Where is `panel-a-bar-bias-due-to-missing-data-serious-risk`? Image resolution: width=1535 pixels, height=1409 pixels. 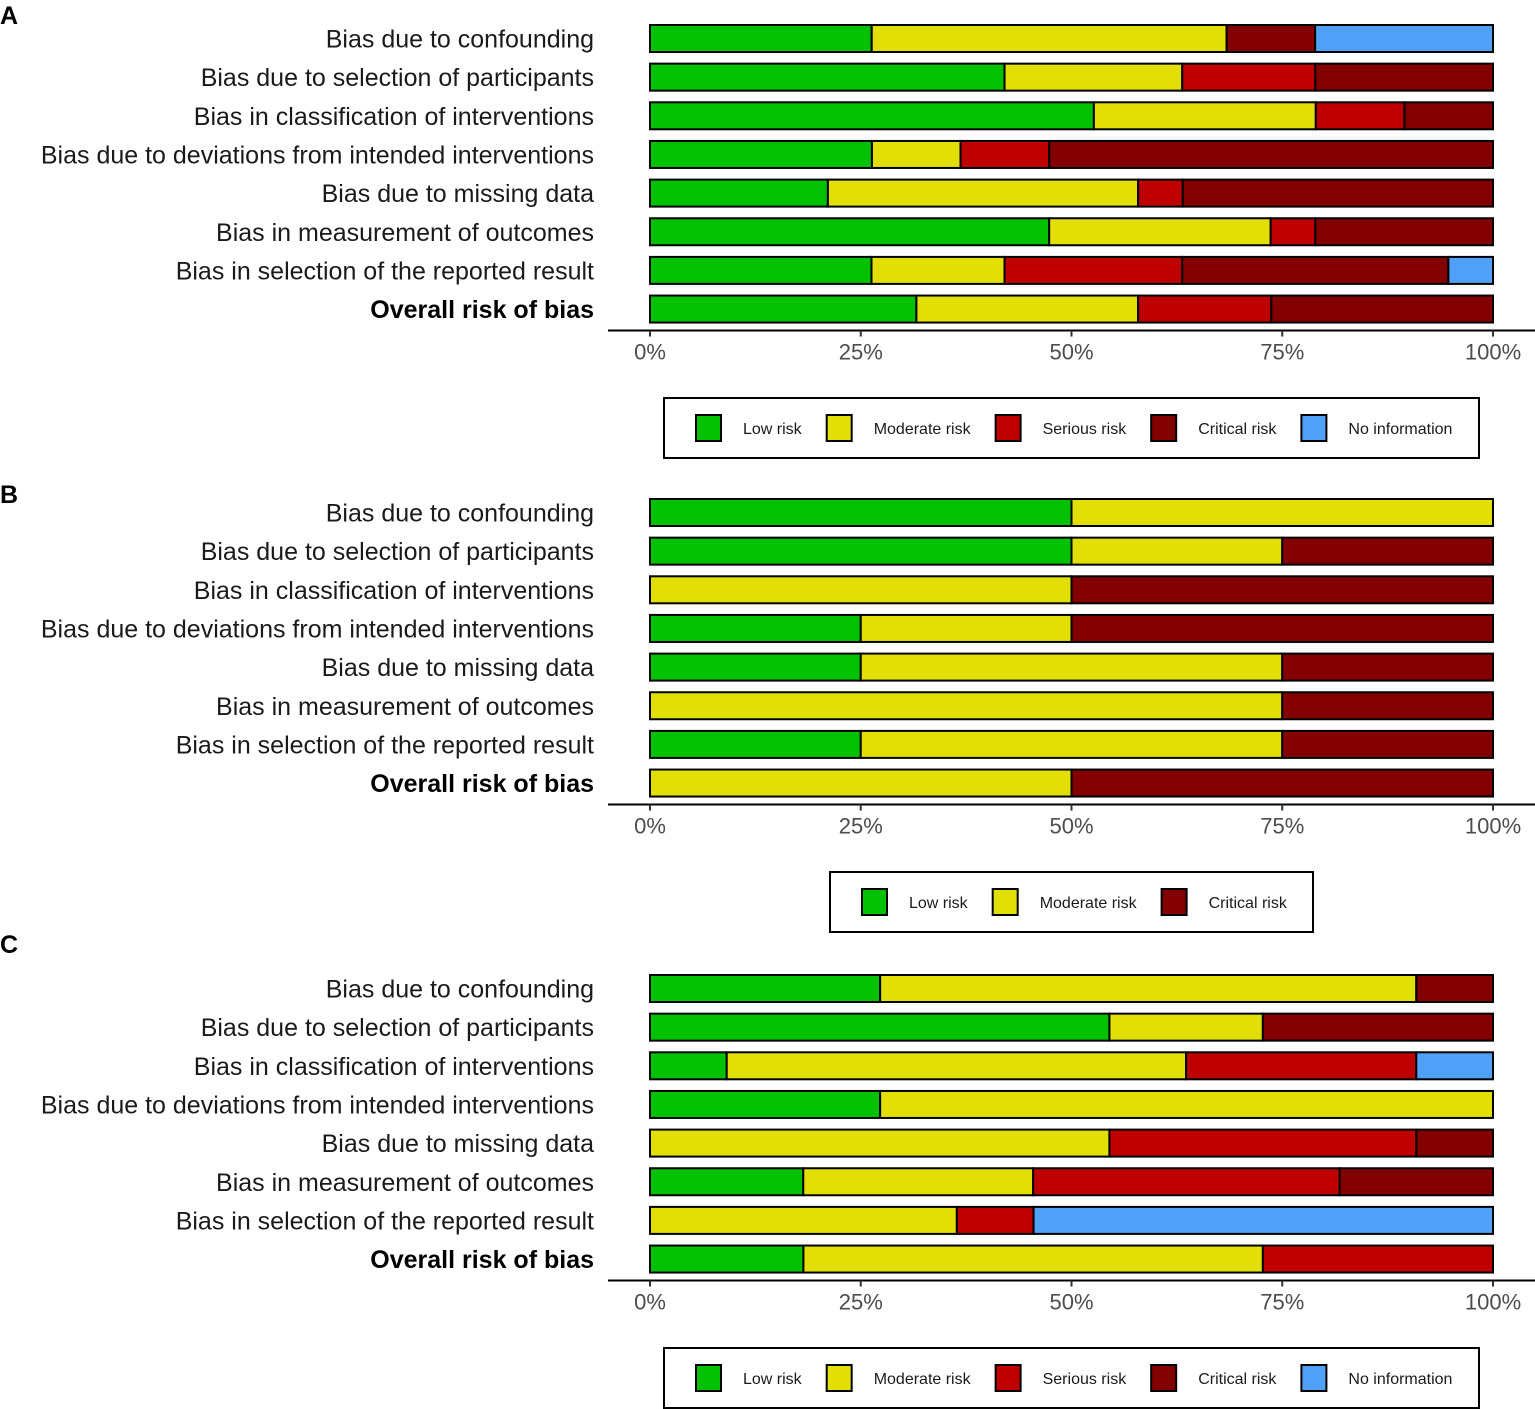
panel-a-bar-bias-due-to-missing-data-serious-risk is located at coordinates (1160, 193).